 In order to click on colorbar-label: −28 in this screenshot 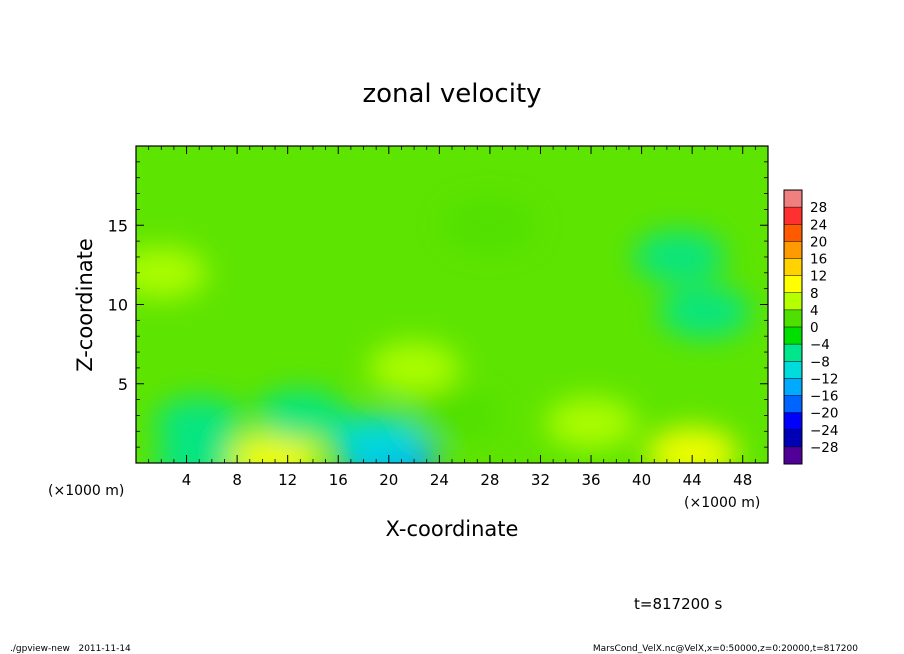, I will do `click(824, 448)`.